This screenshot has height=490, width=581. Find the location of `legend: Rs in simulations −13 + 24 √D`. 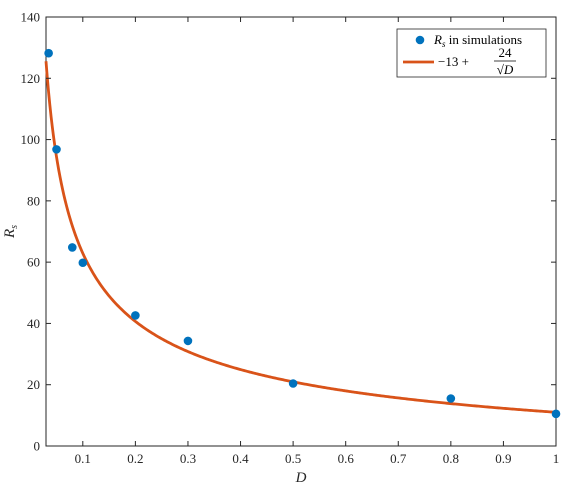

legend: Rs in simulations −13 + 24 √D is located at coordinates (471, 53).